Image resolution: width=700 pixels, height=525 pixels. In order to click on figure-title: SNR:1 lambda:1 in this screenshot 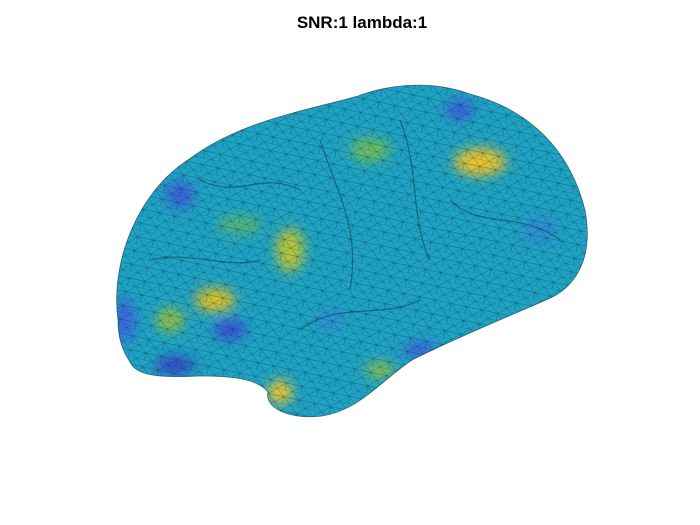, I will do `click(362, 22)`.